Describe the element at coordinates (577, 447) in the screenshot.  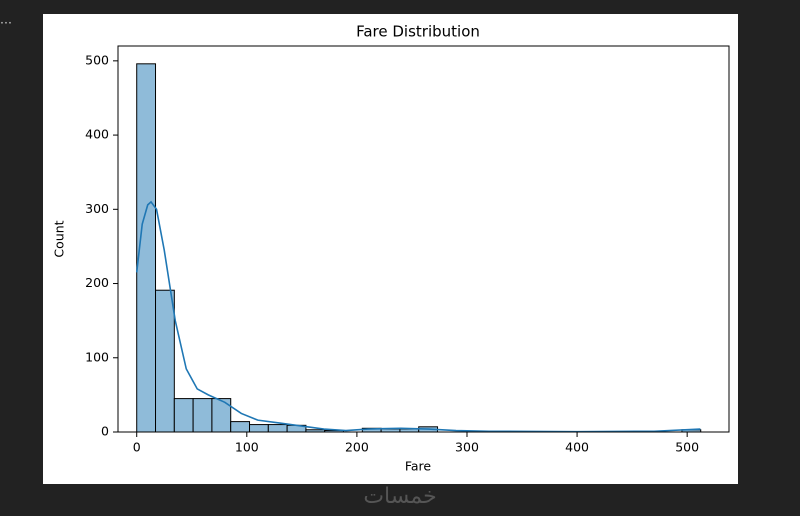
I see `x-tick-label: 400` at that location.